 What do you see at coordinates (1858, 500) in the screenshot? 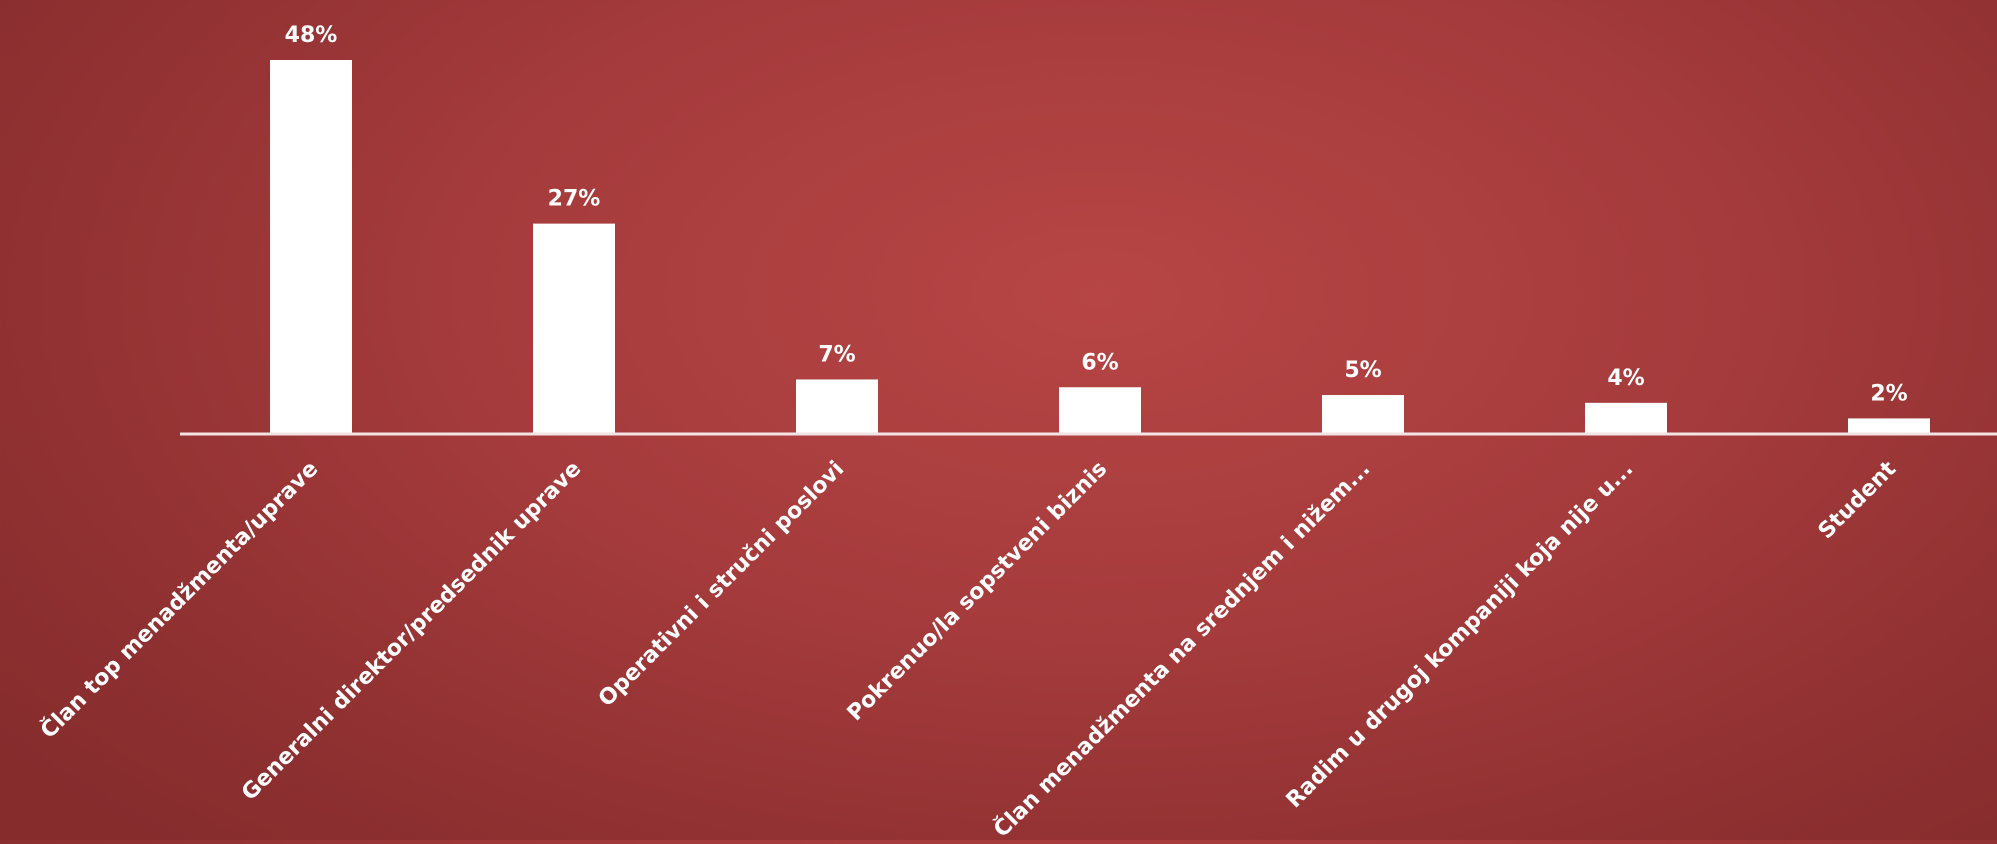
I see `category-label: Student` at bounding box center [1858, 500].